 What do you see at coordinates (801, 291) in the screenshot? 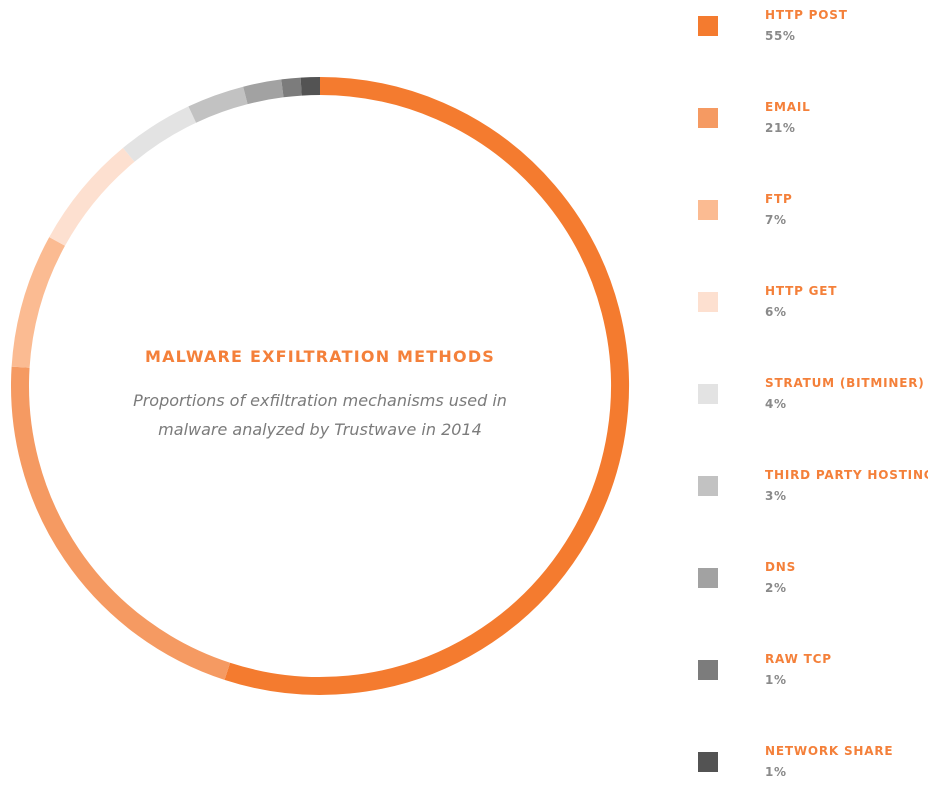
I see `legend-label: HTTP GET` at bounding box center [801, 291].